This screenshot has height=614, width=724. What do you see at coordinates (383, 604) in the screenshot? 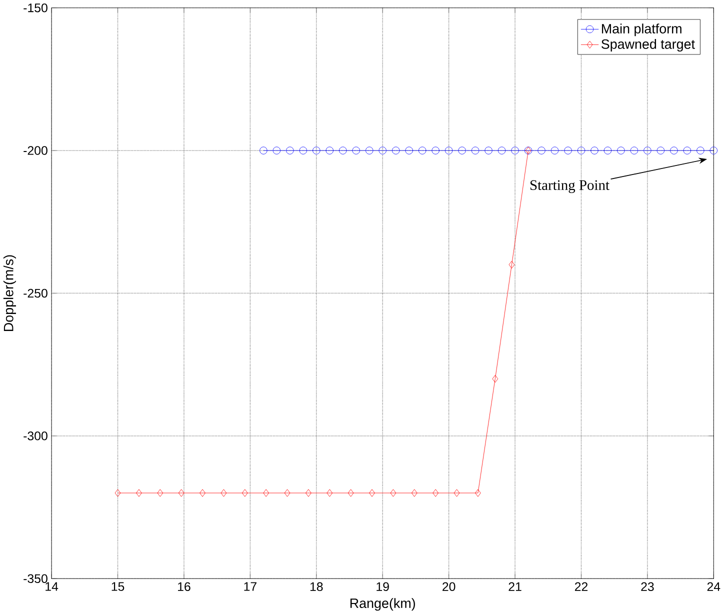
I see `x-axis-title: Range(km)` at bounding box center [383, 604].